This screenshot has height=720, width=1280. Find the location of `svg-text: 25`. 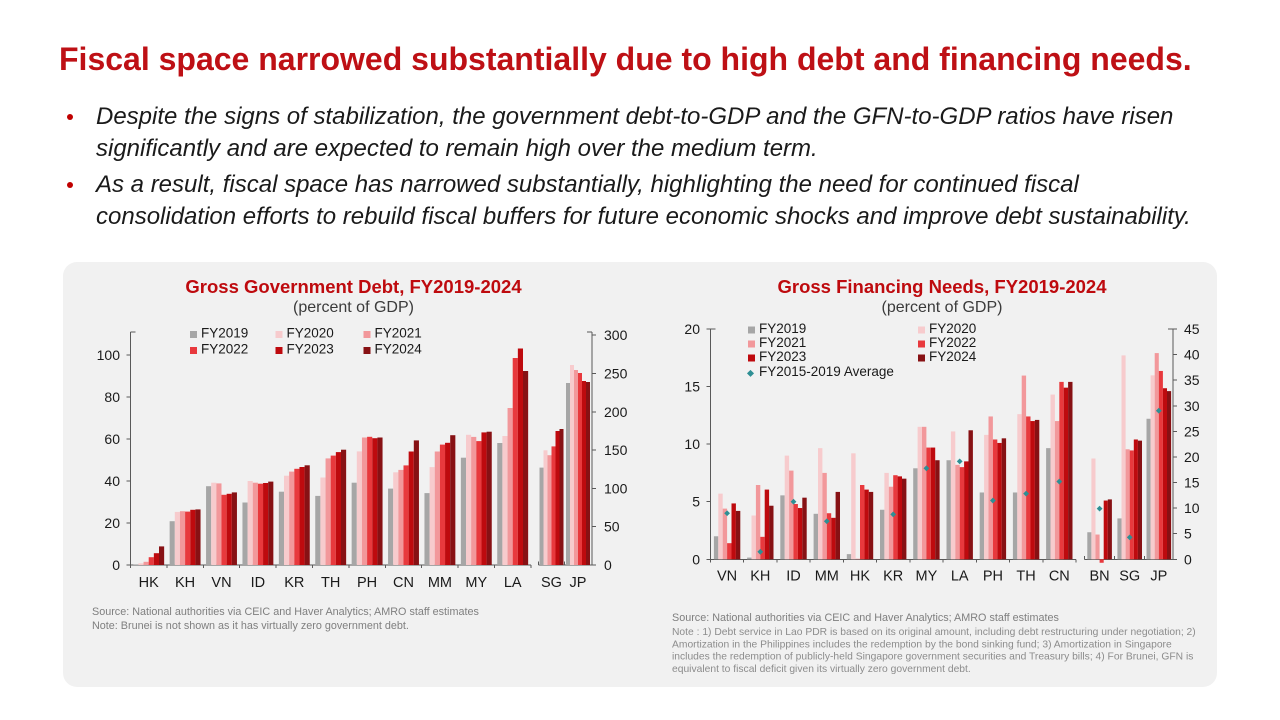

svg-text: 25 is located at coordinates (1192, 431).